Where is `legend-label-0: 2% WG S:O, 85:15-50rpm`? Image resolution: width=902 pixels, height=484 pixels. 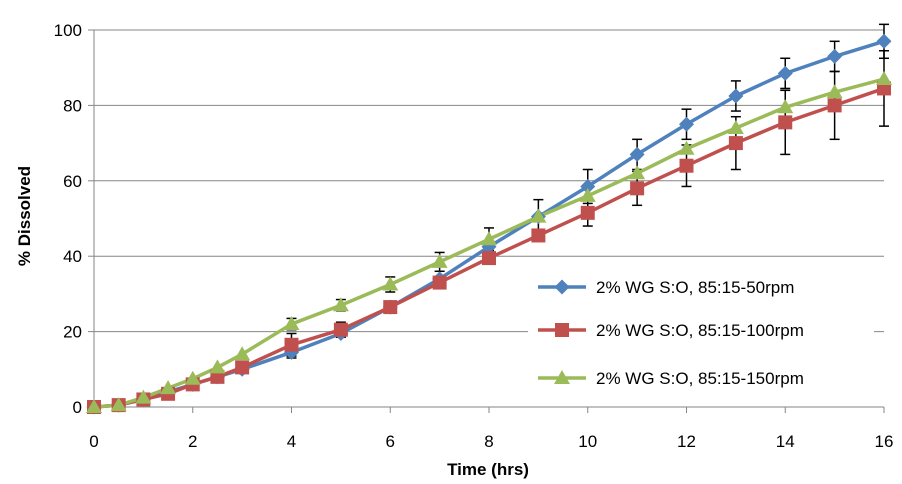 legend-label-0: 2% WG S:O, 85:15-50rpm is located at coordinates (695, 287).